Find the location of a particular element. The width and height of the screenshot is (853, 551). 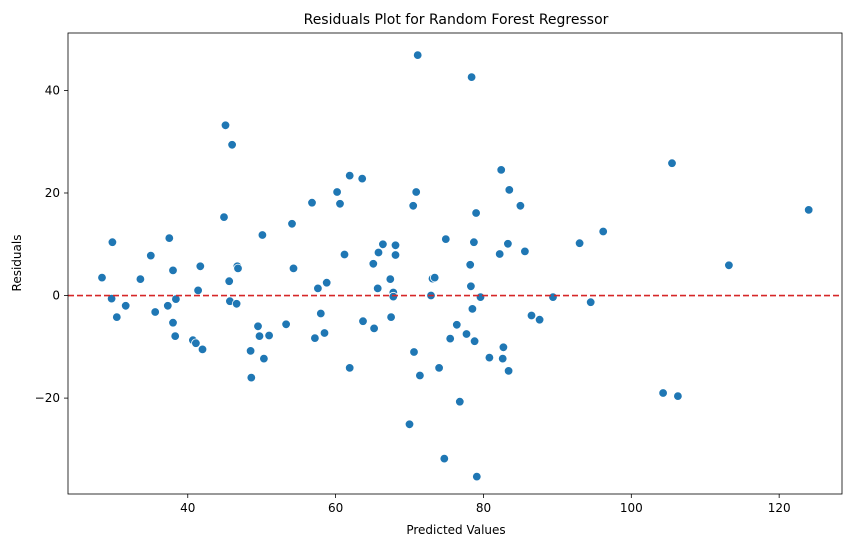

y-axis-ticks: −20 0 20 40 is located at coordinates (51, 244).